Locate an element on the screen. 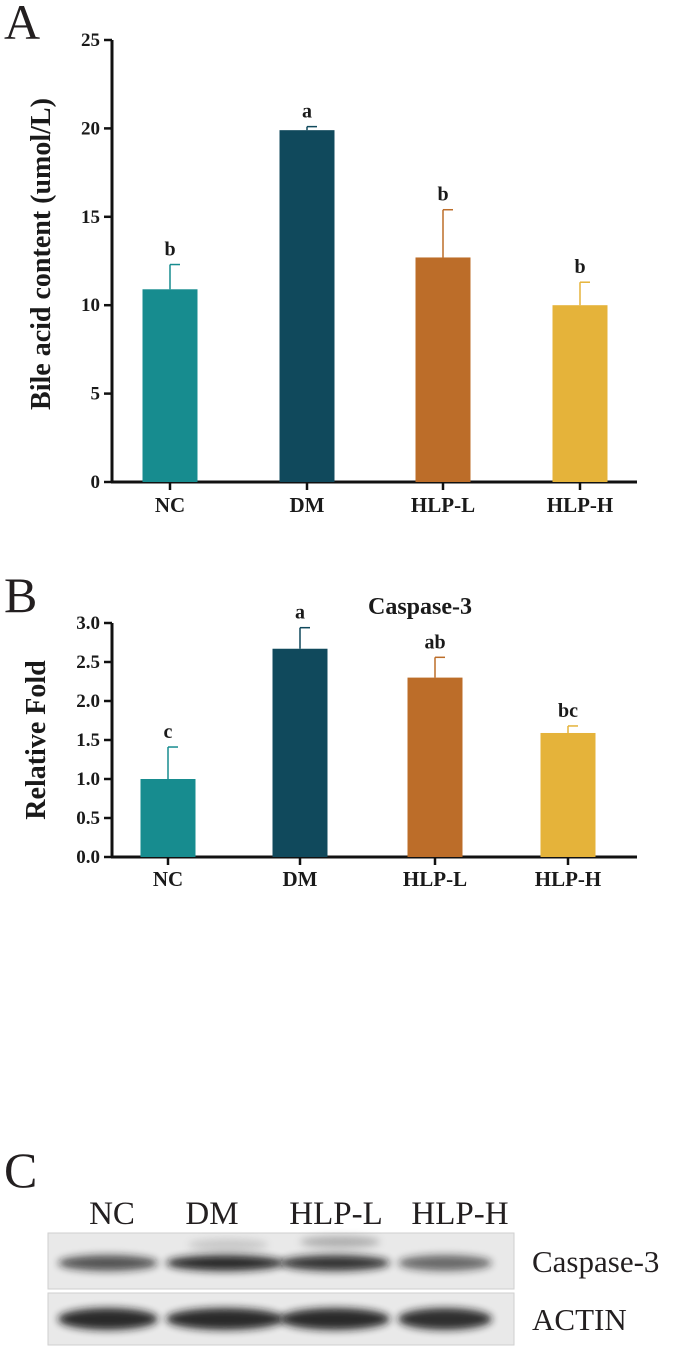 The height and width of the screenshot is (1350, 679). lane-label: HLP-L is located at coordinates (336, 1214).